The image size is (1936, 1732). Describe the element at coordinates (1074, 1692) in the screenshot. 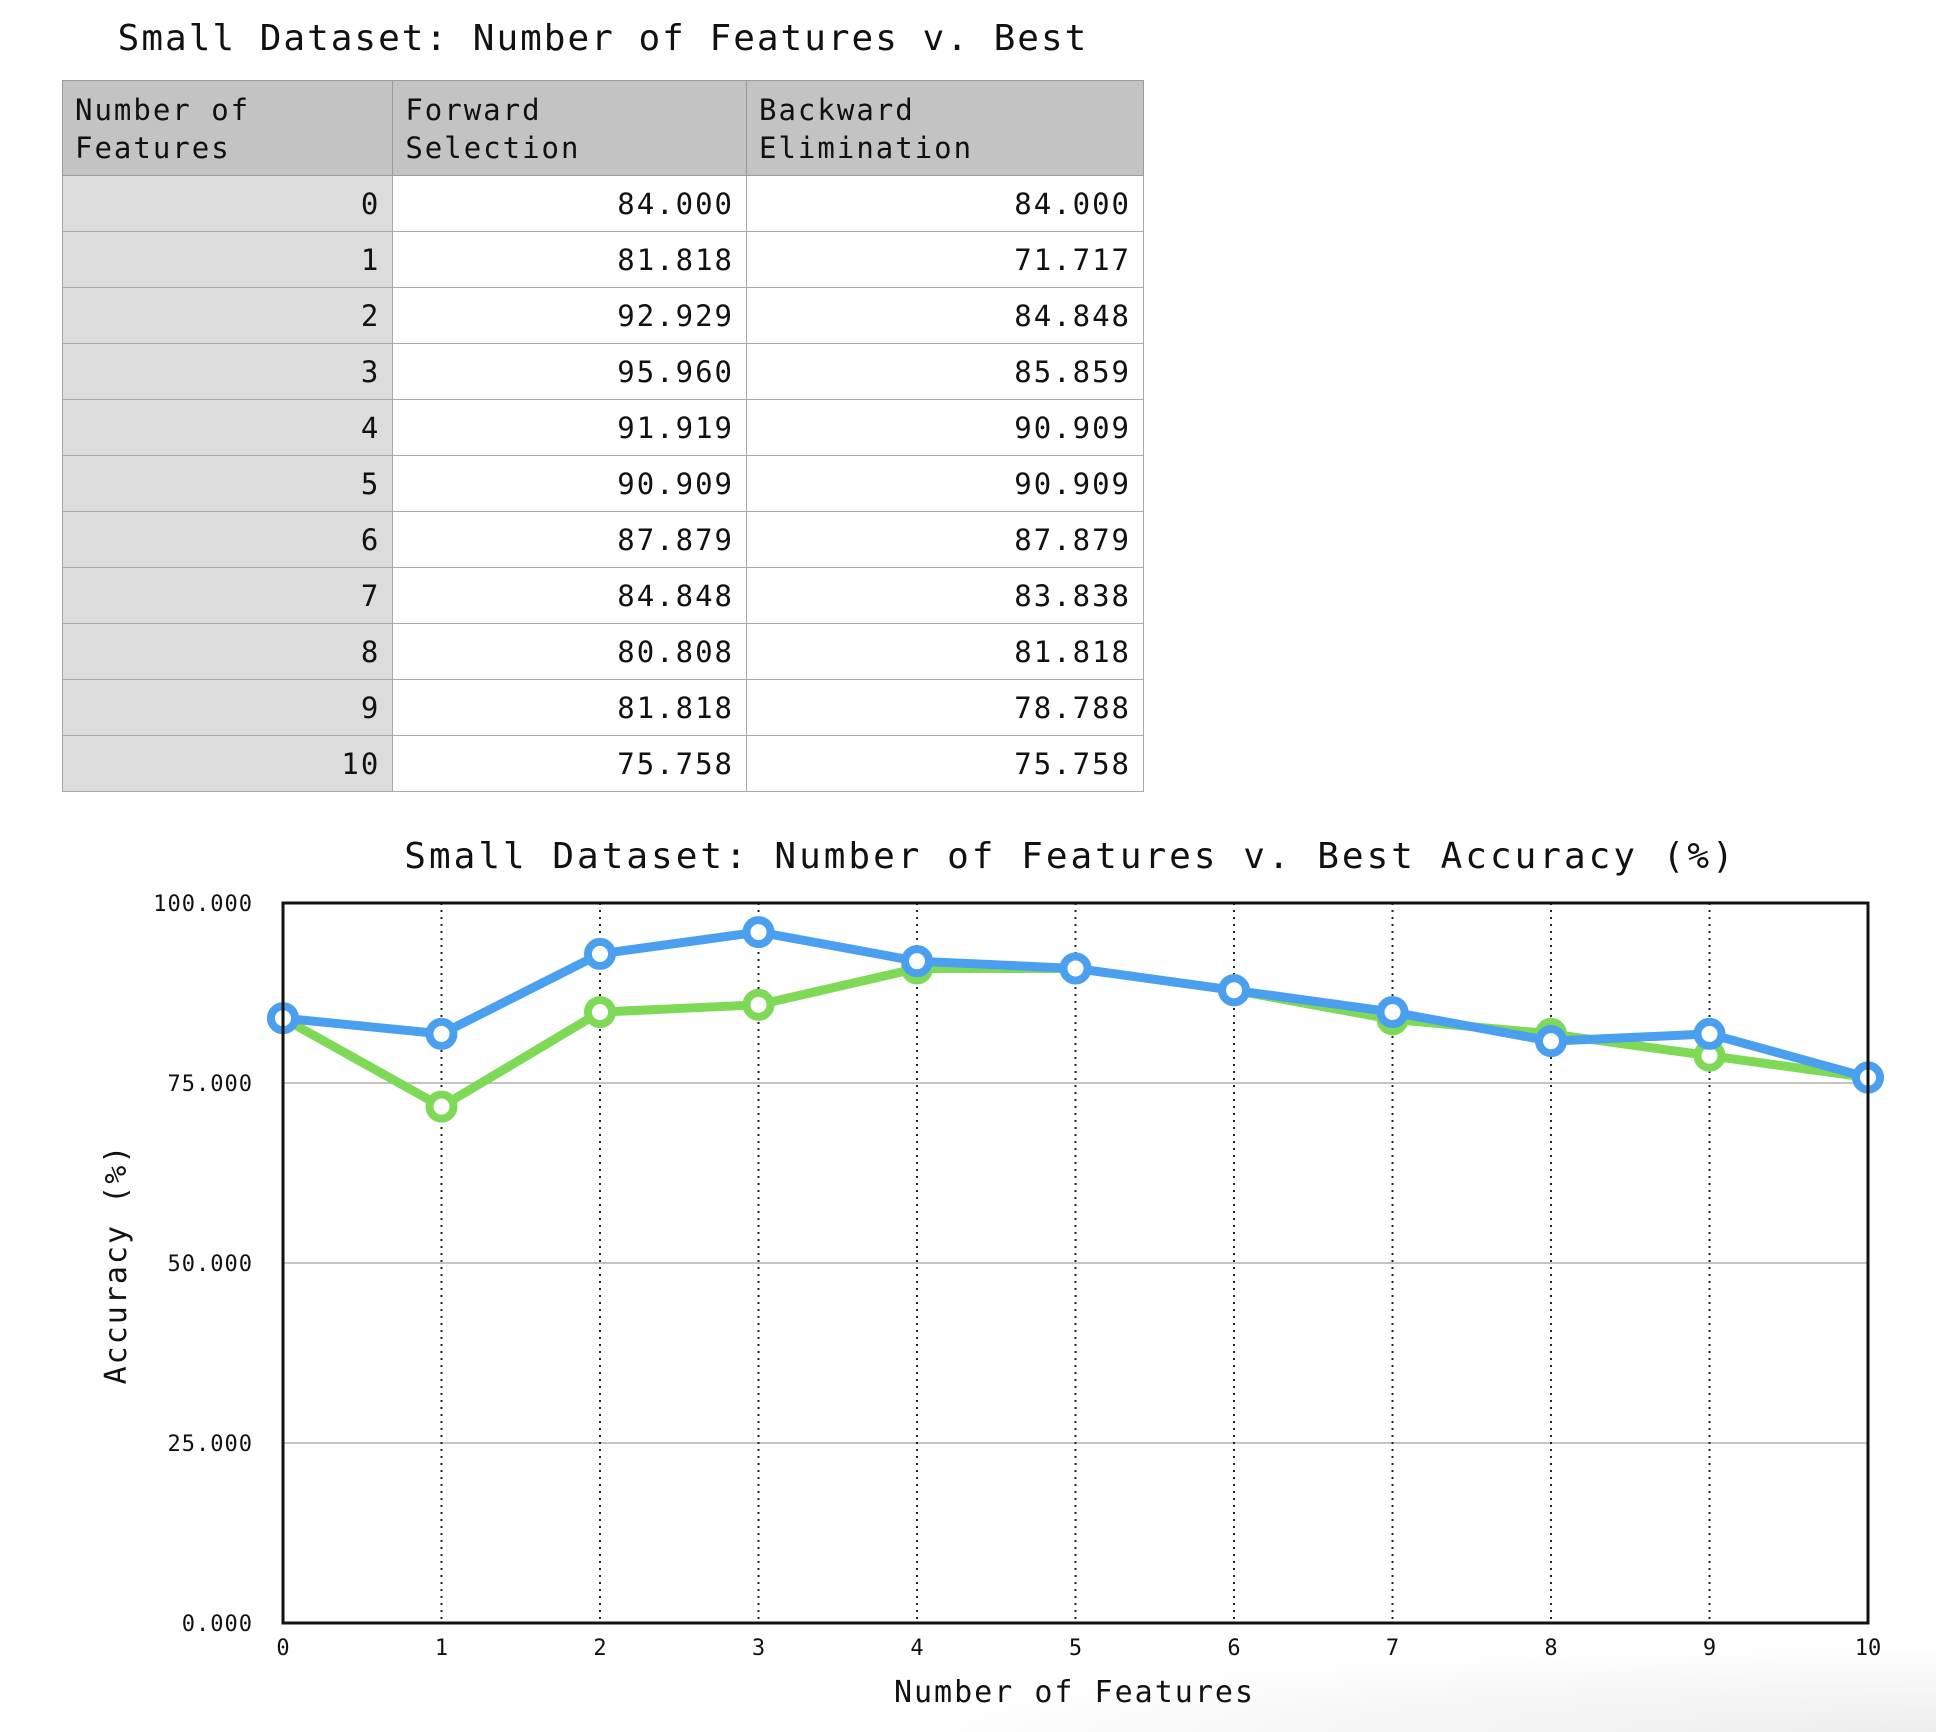

I see `x-axis-label: Number of Features` at that location.